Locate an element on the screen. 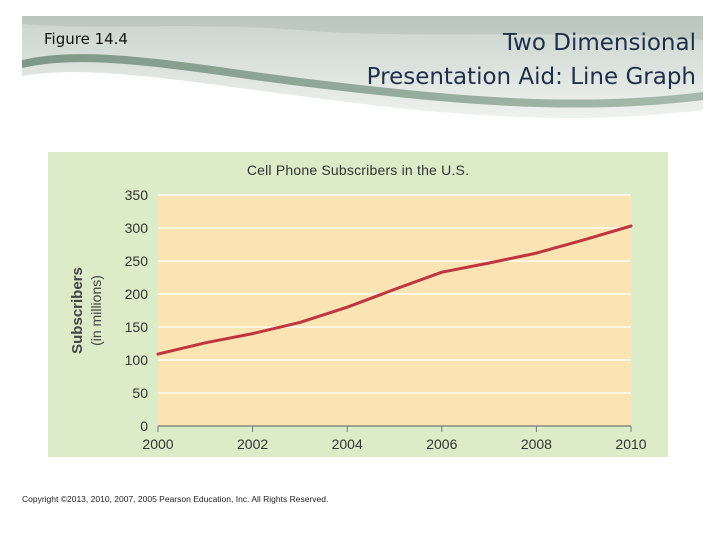 This screenshot has width=720, height=540. y-tick-label: 0 is located at coordinates (144, 426).